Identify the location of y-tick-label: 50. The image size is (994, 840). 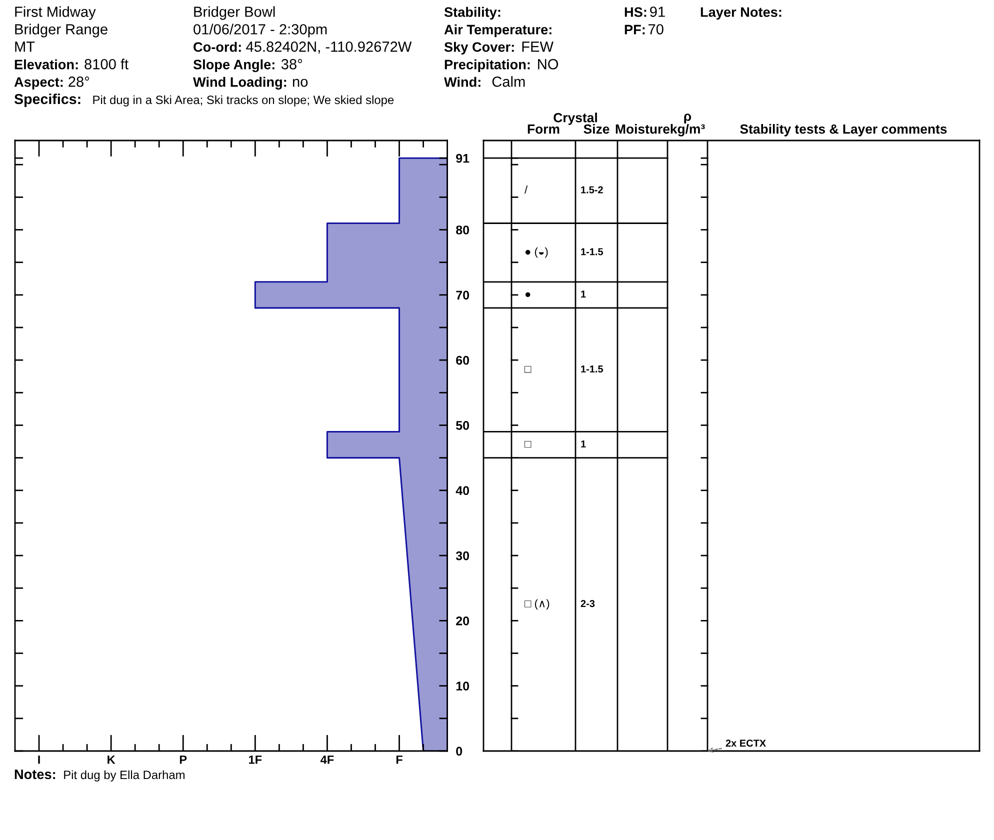
(463, 425).